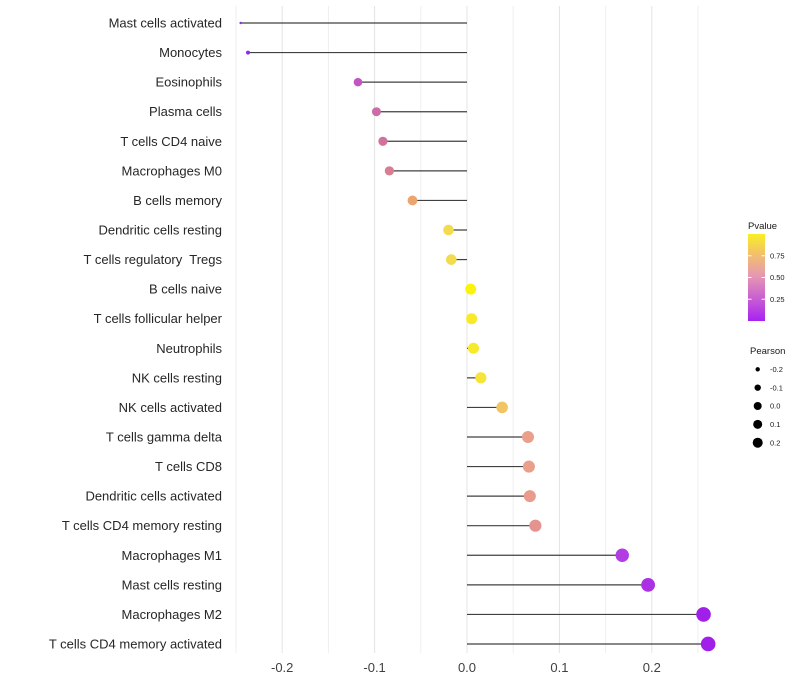 This screenshot has width=800, height=700. I want to click on x-tick-label: 0.0, so click(467, 667).